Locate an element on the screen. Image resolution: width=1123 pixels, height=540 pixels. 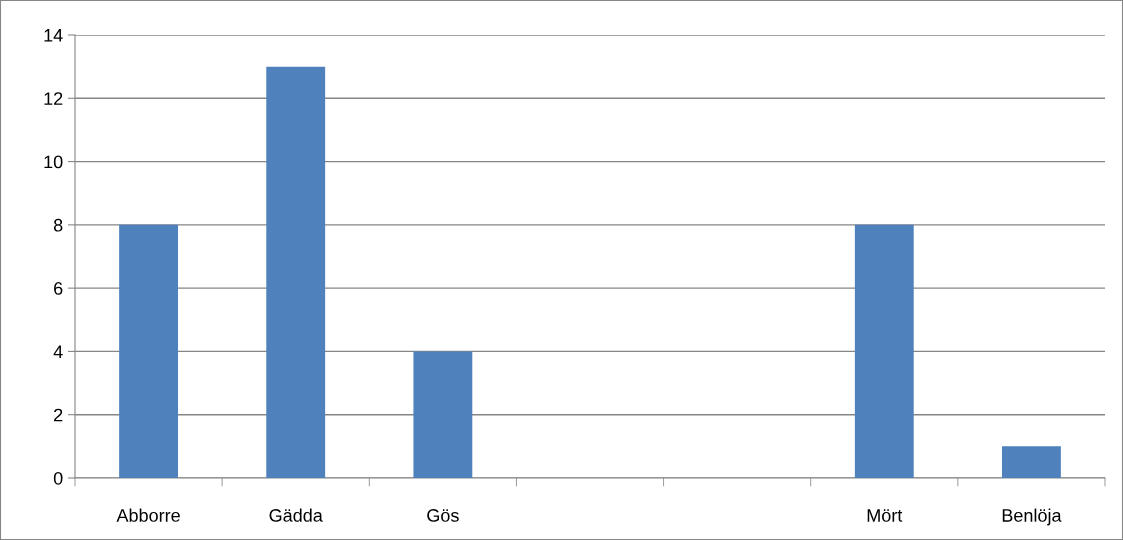
y-tick-label: 14 is located at coordinates (53, 35).